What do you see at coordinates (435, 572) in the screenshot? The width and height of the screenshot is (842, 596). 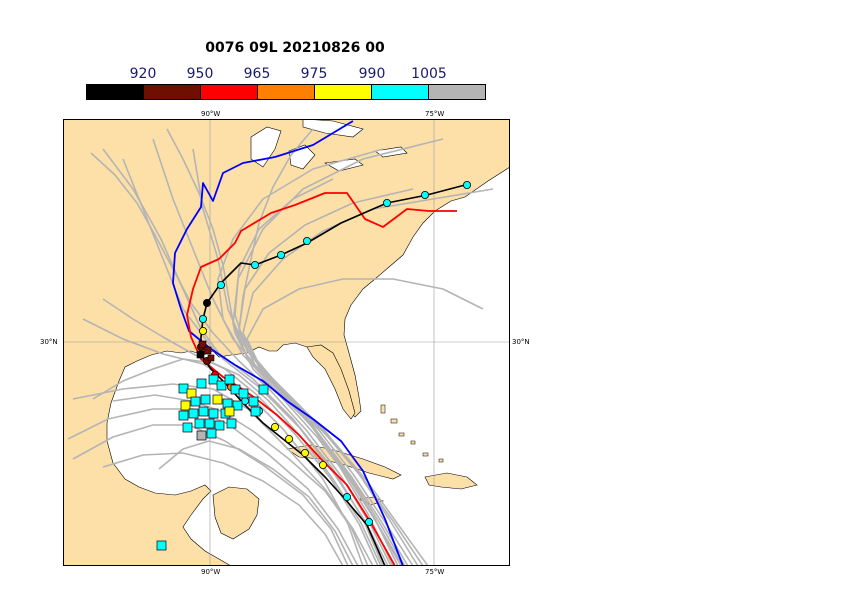 I see `lon-label-bottom-75w: 75°W` at bounding box center [435, 572].